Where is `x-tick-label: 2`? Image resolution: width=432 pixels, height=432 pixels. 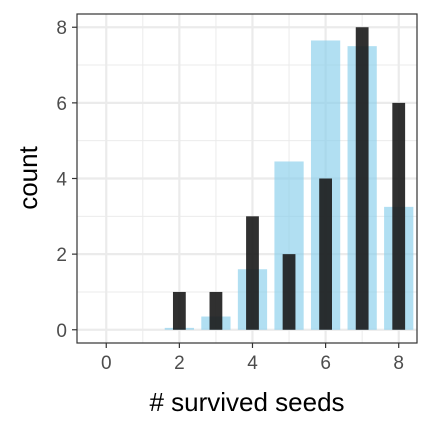 x-tick-label: 2 is located at coordinates (179, 363).